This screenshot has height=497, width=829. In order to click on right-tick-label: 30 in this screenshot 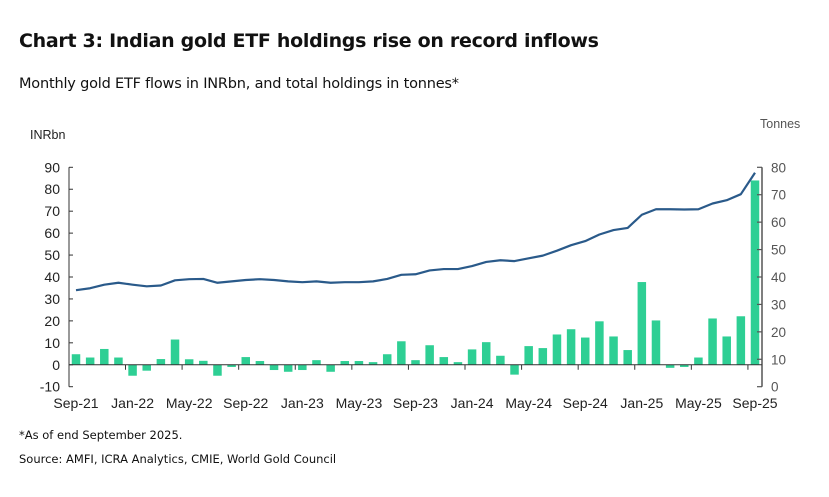, I will do `click(778, 304)`.